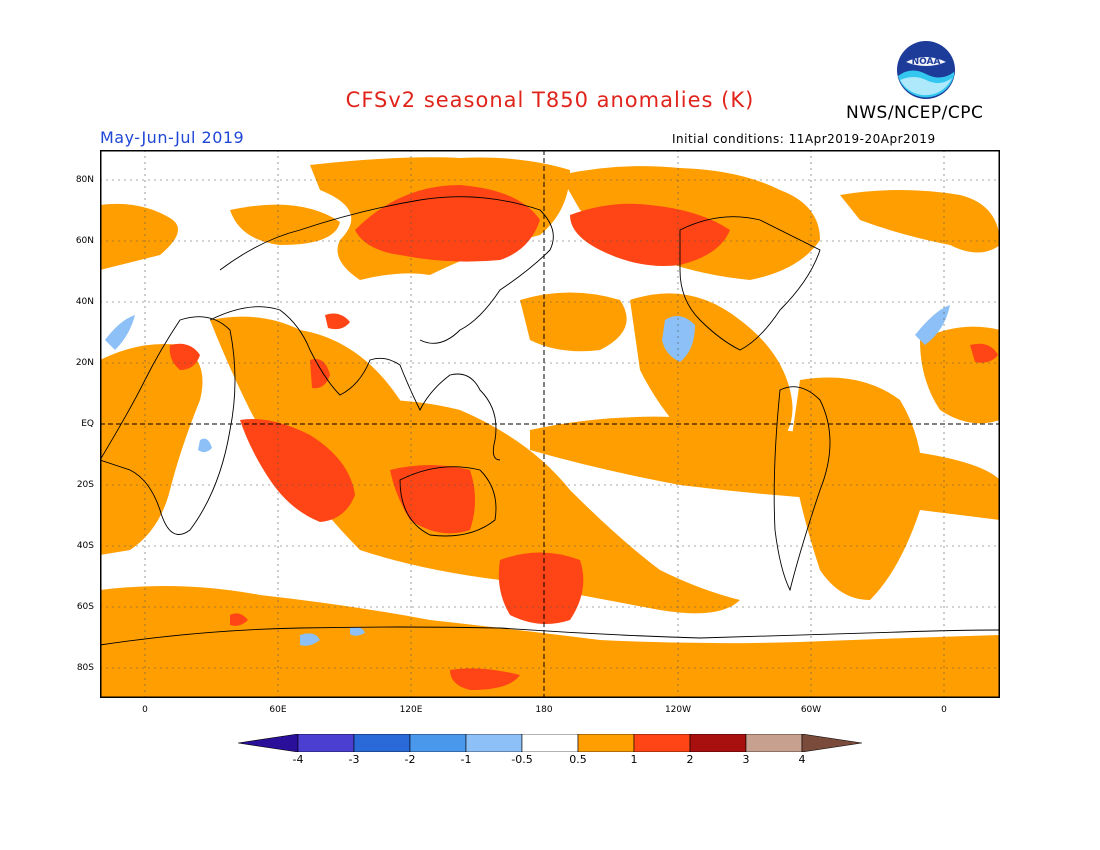  Describe the element at coordinates (804, 139) in the screenshot. I see `initial-conditions-label: Initial conditions: 11Apr2019-20Apr2019` at that location.